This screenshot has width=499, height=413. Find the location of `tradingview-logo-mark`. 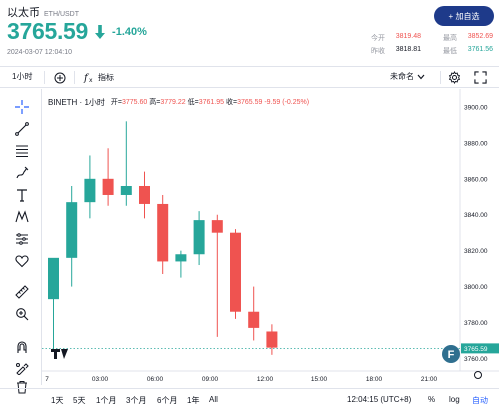

tradingview-logo-mark is located at coordinates (59, 354).